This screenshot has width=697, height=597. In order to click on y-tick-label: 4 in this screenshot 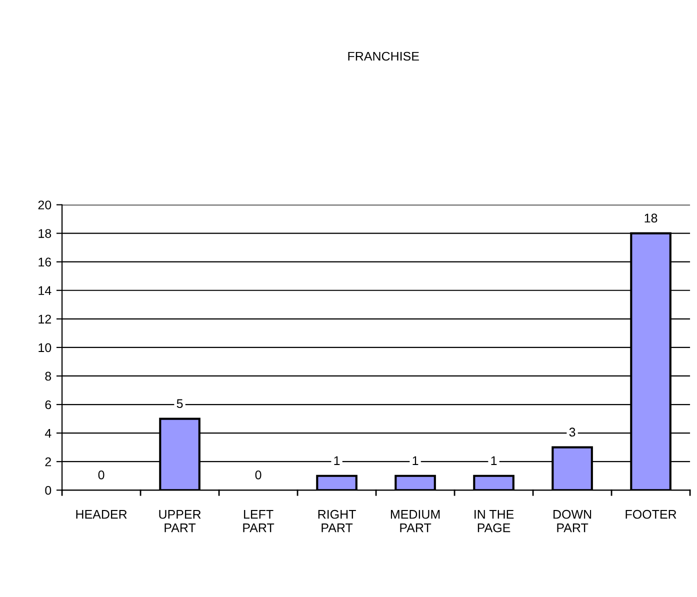, I will do `click(48, 433)`.